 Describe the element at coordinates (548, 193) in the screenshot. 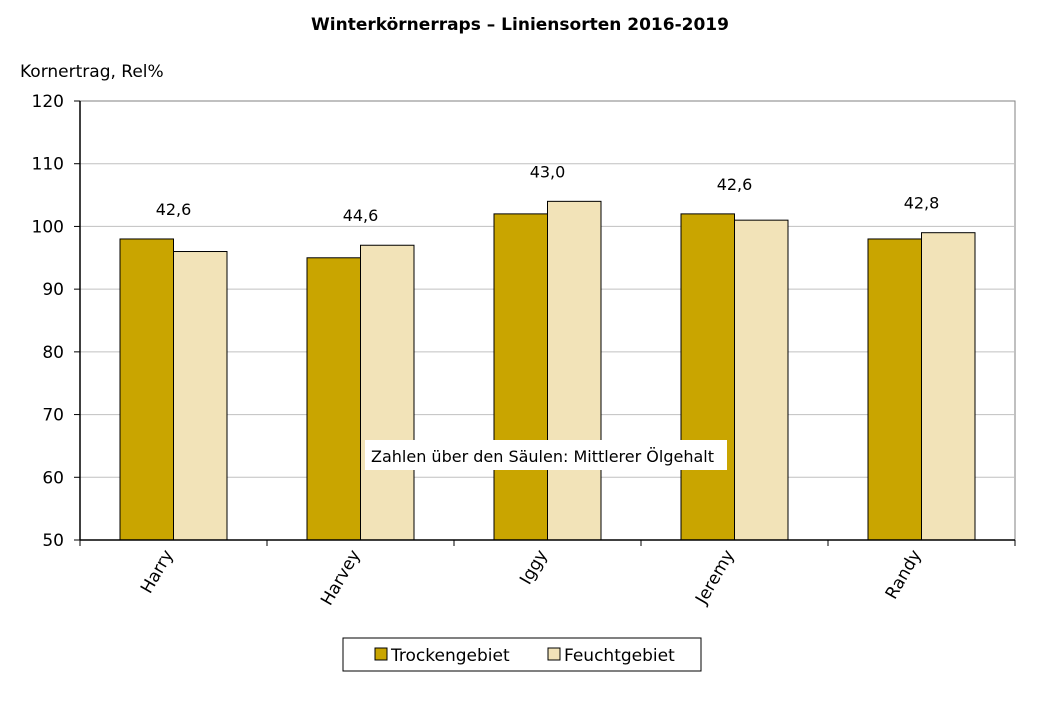

I see `bar-labels: 42,6 44,6 43,0 42,6 42,8` at that location.